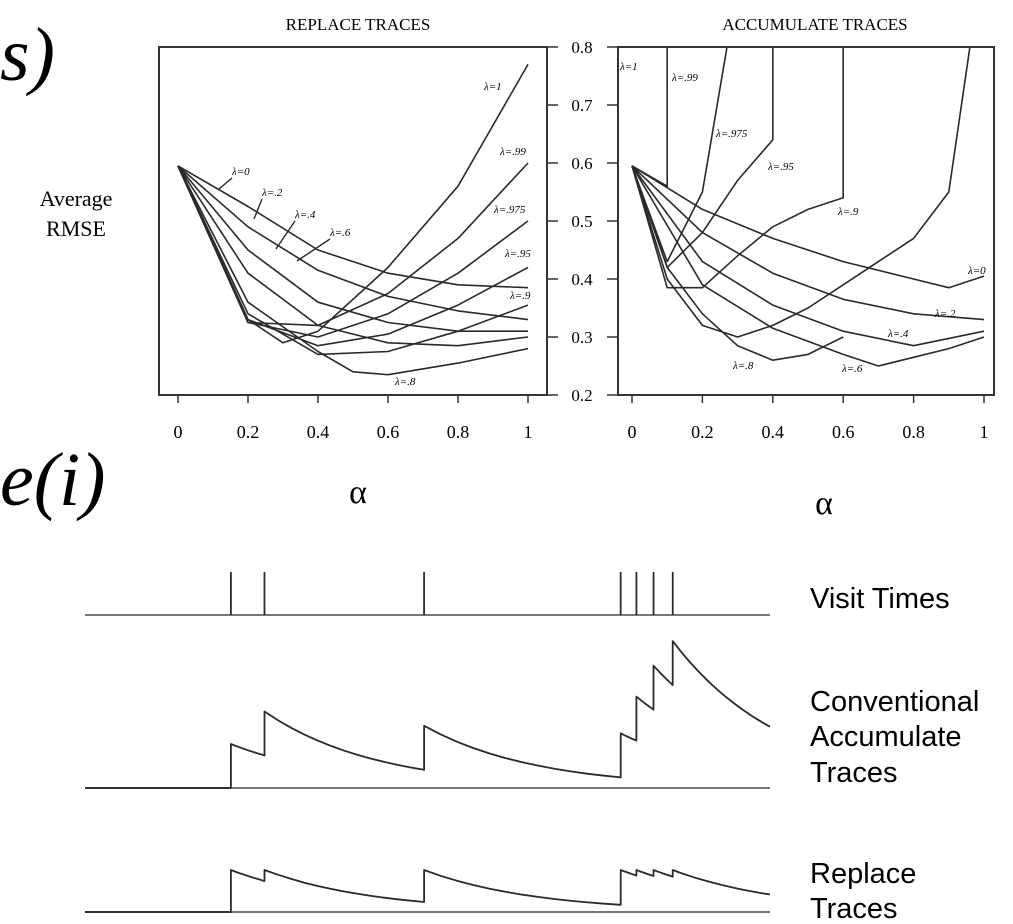  Describe the element at coordinates (880, 599) in the screenshot. I see `visit-times-label: Visit Times` at that location.